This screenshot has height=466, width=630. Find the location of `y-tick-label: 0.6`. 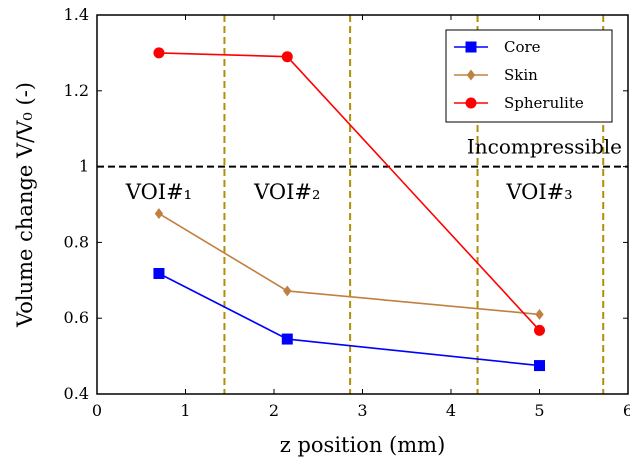

y-tick-label: 0.6 is located at coordinates (76, 317).